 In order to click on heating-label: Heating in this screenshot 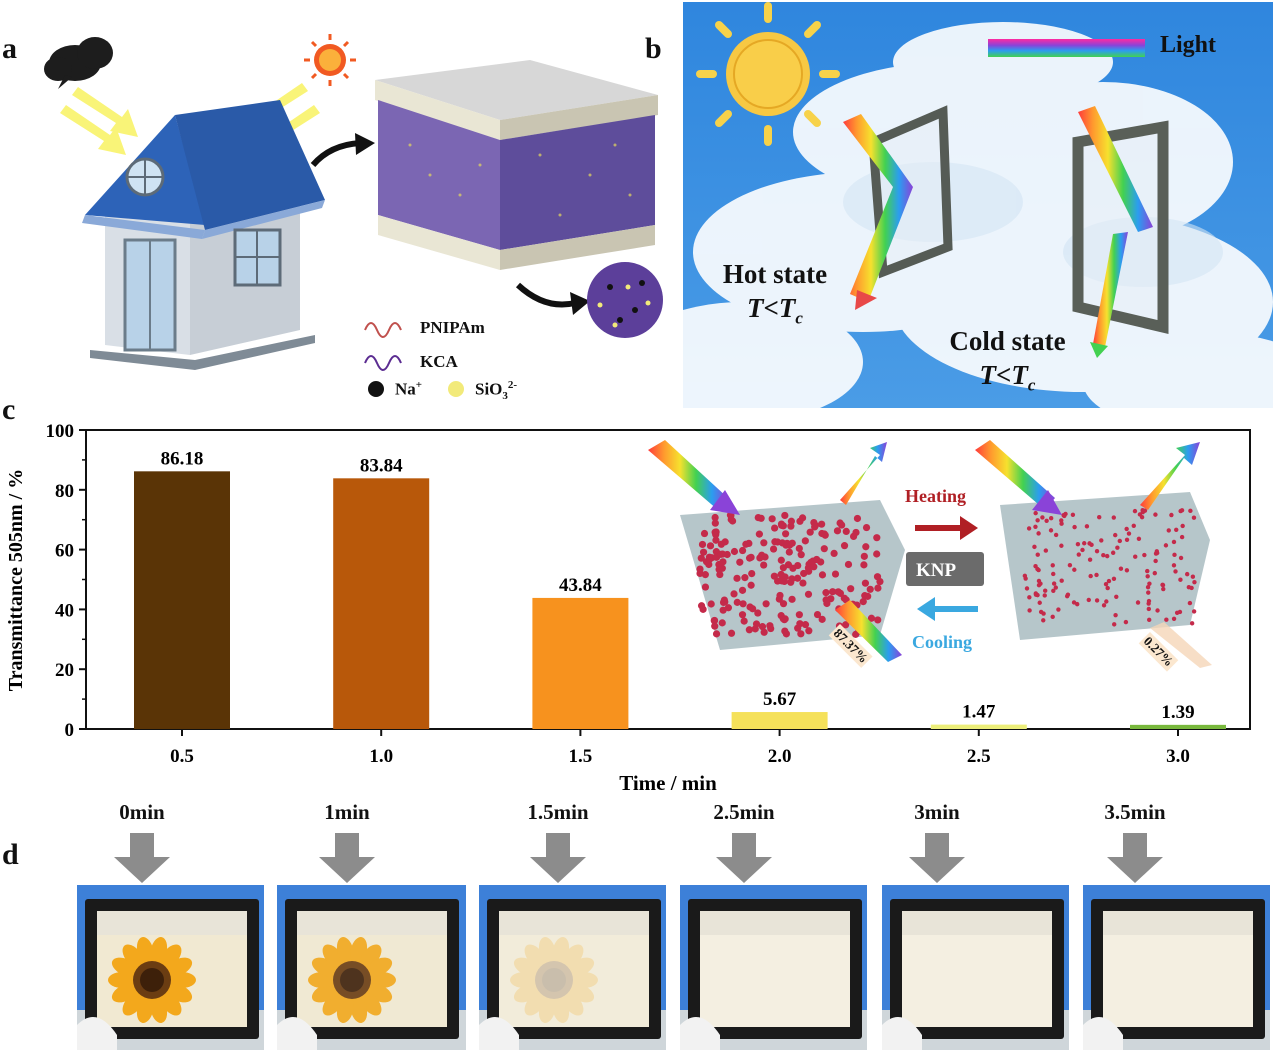, I will do `click(935, 496)`.